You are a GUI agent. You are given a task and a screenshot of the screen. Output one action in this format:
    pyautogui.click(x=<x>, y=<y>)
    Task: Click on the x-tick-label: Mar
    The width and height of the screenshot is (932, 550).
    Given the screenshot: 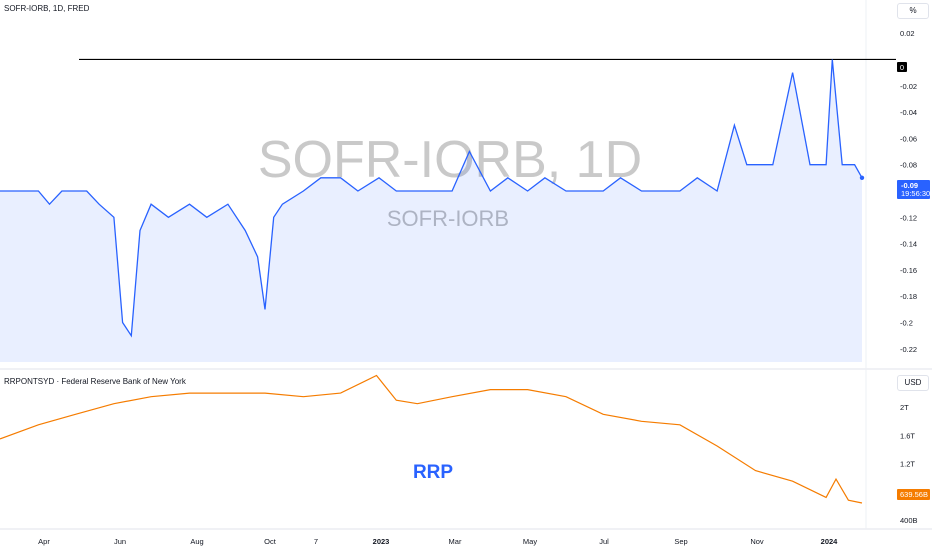 What is the action you would take?
    pyautogui.click(x=455, y=541)
    